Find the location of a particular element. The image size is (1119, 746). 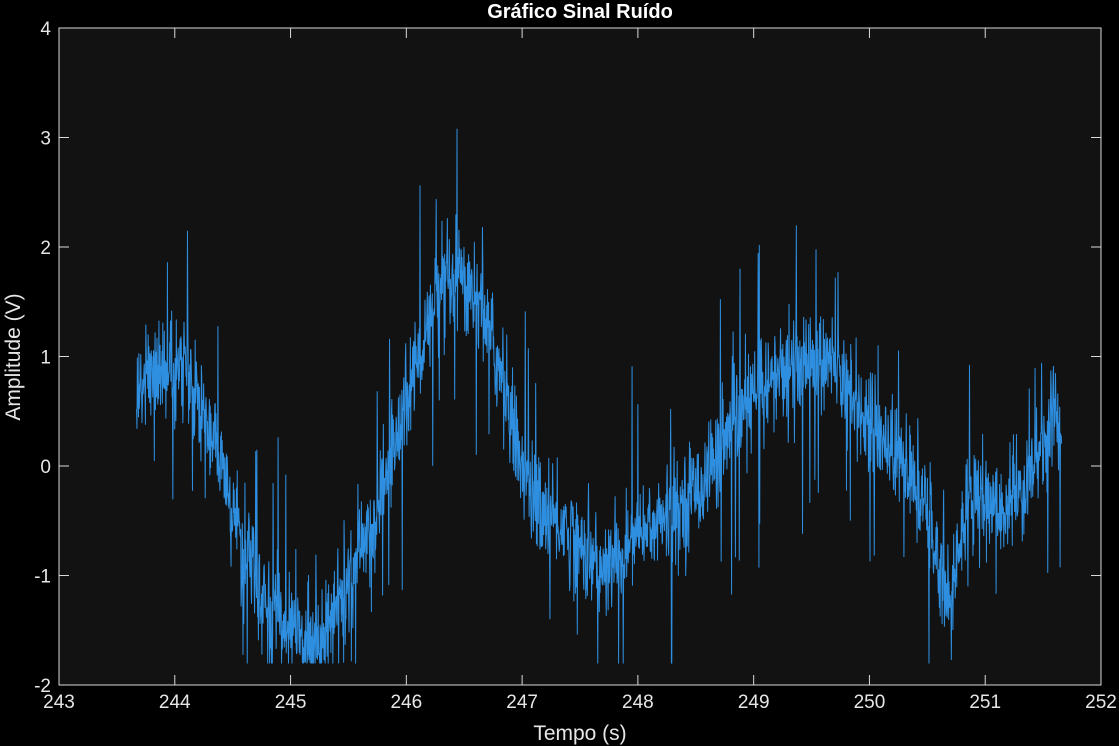

x-axis-label: Tempo (s) is located at coordinates (579, 733).